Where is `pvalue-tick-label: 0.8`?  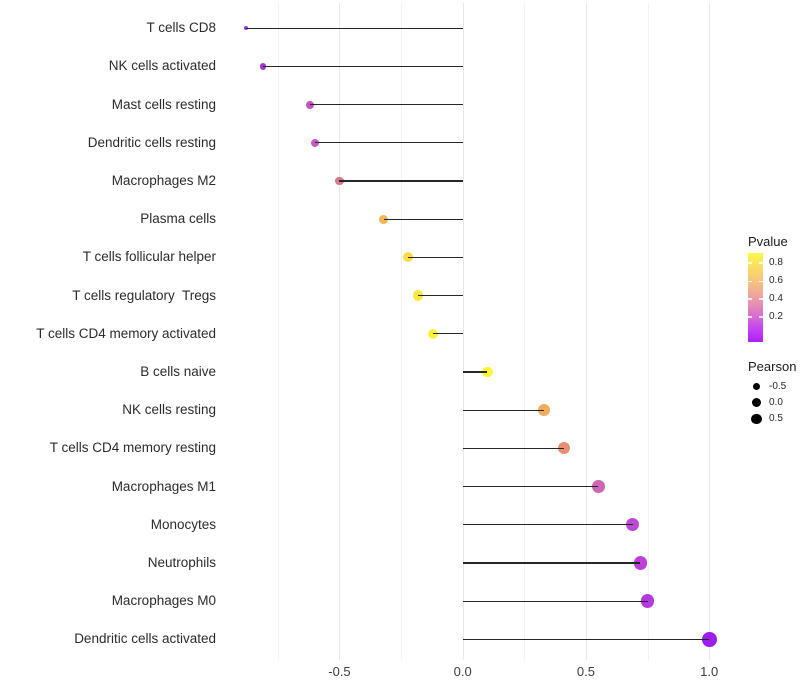 pvalue-tick-label: 0.8 is located at coordinates (776, 262).